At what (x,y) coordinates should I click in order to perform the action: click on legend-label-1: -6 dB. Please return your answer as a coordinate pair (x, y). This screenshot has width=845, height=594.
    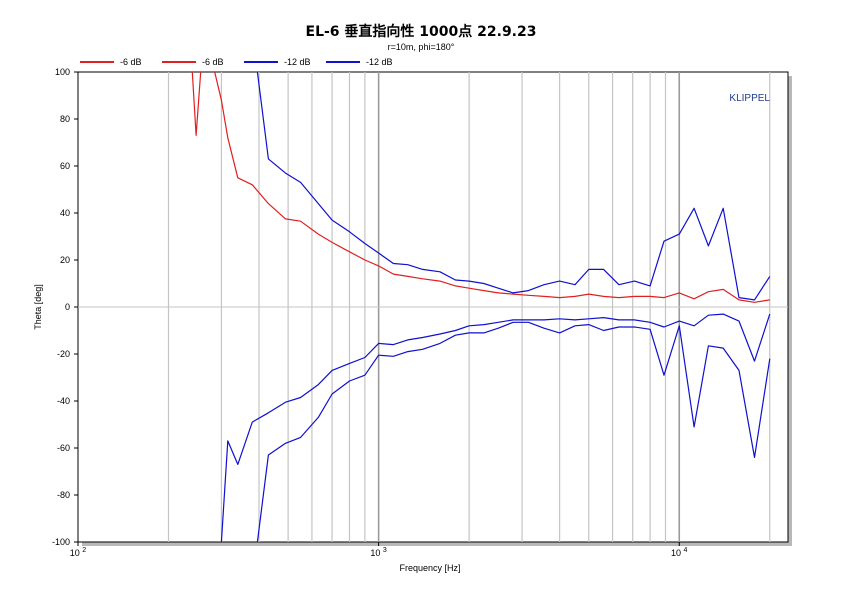
    Looking at the image, I should click on (131, 62).